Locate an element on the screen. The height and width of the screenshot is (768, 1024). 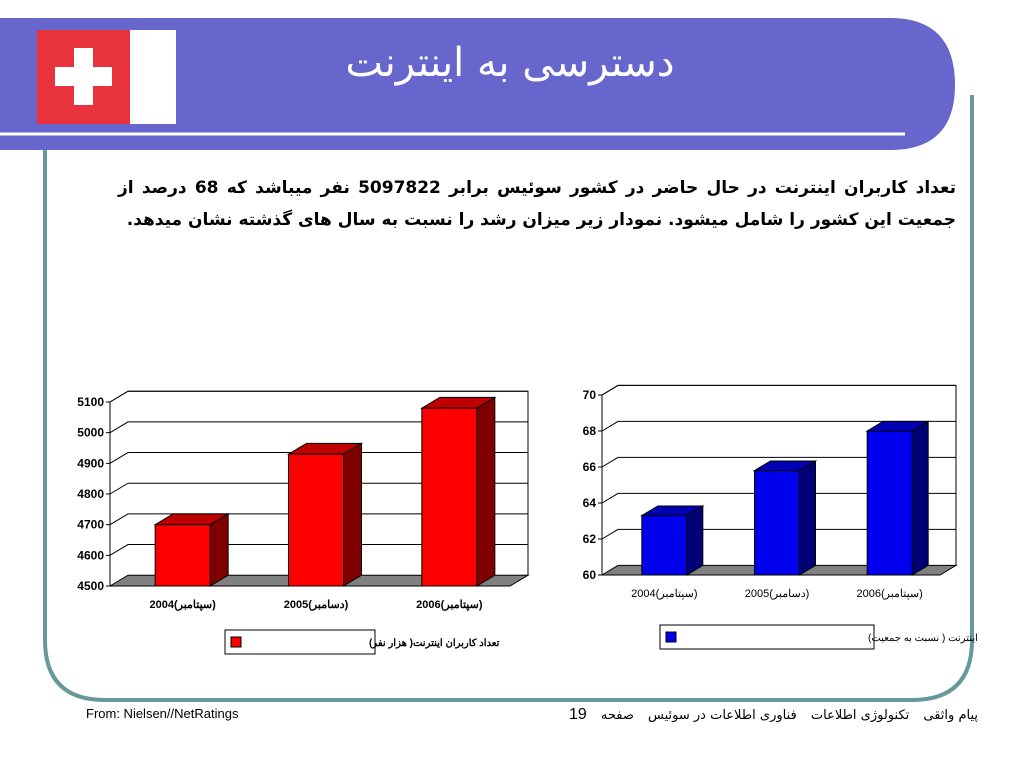
flag-white-panel is located at coordinates (153, 77).